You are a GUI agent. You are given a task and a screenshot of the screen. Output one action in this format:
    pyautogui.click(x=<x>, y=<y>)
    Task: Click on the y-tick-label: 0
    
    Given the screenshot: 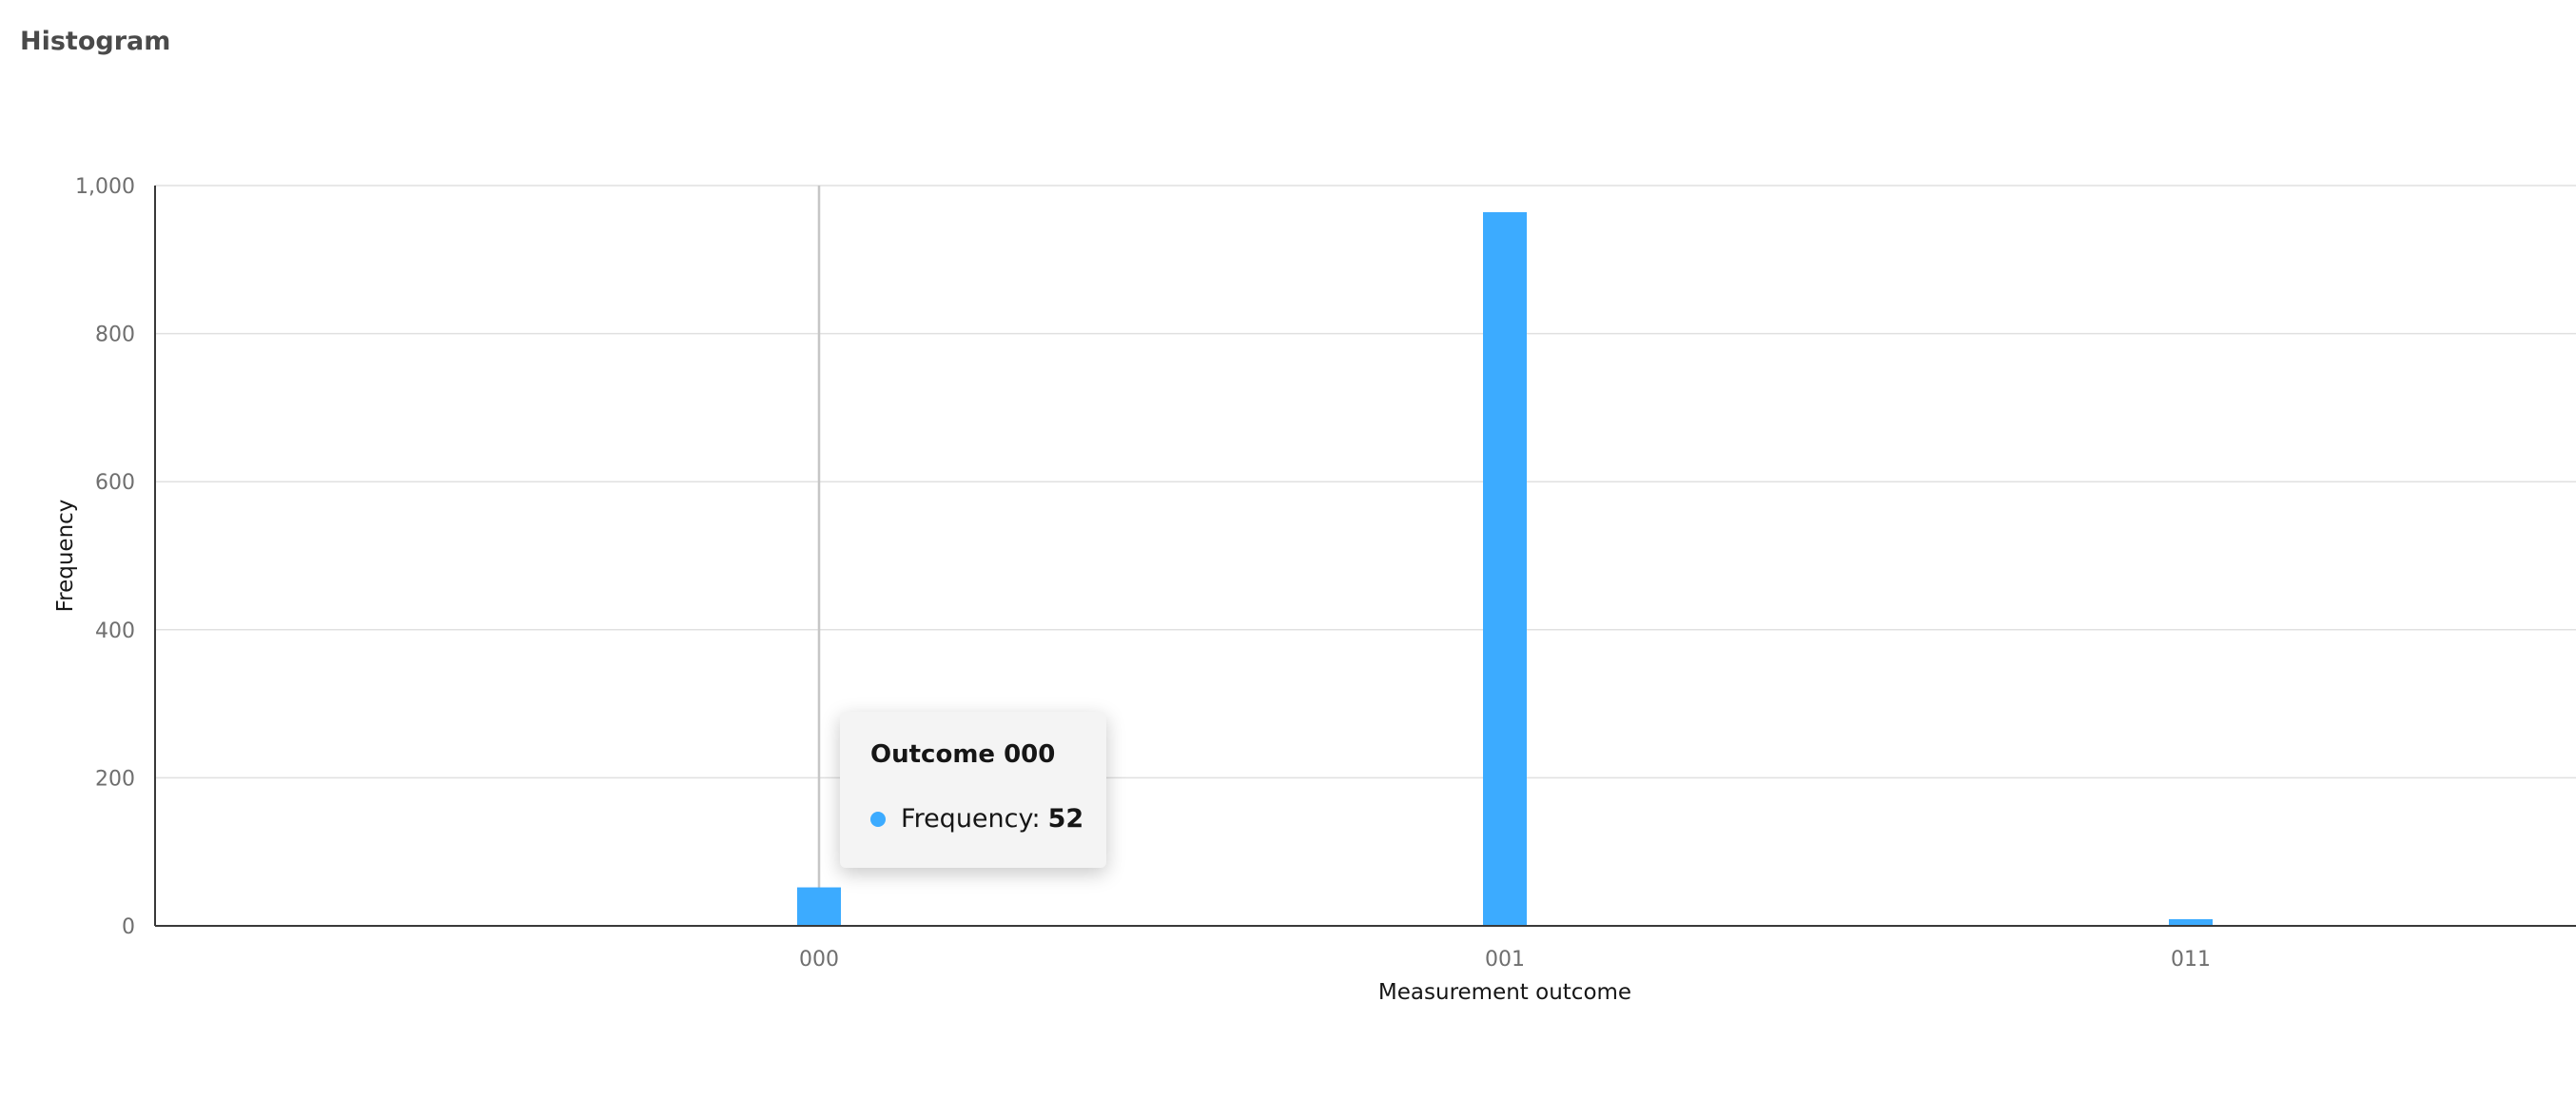 What is the action you would take?
    pyautogui.click(x=129, y=927)
    